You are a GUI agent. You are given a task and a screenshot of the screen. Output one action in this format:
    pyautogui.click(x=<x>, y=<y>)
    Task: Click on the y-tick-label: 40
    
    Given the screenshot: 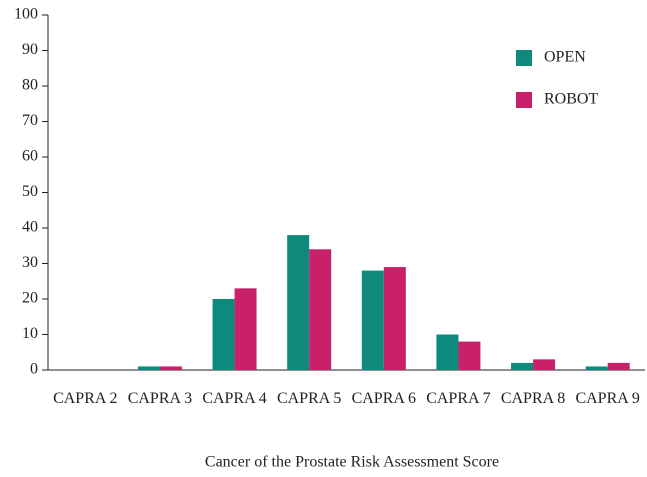 What is the action you would take?
    pyautogui.click(x=30, y=227)
    